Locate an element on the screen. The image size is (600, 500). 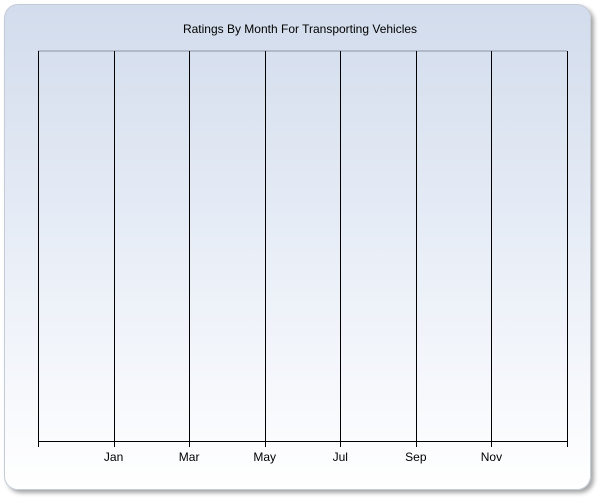
x-tick-label: May is located at coordinates (264, 457).